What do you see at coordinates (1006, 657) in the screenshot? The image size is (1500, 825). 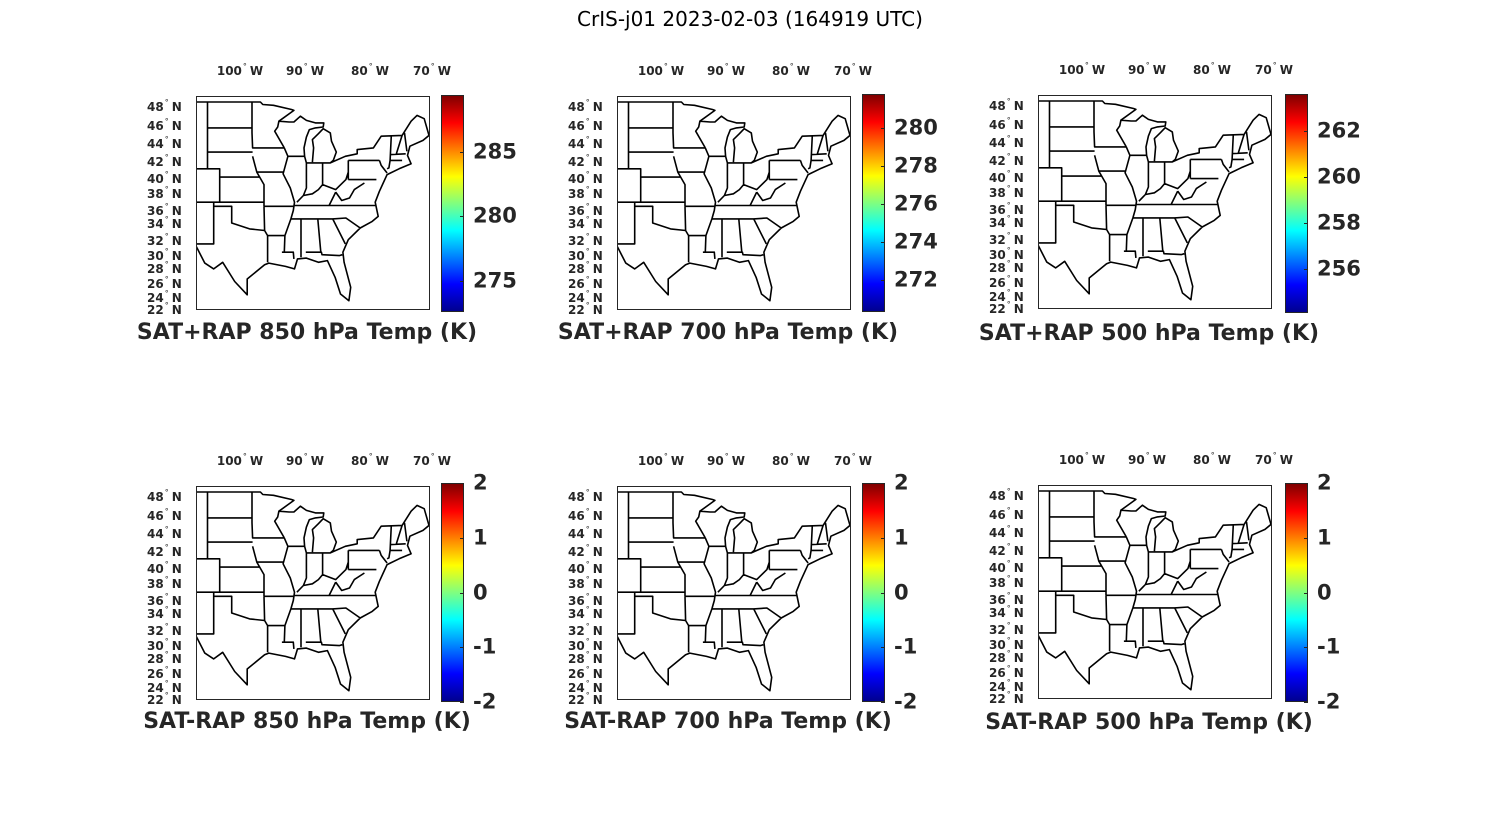 I see `latitude-label: 28° N` at bounding box center [1006, 657].